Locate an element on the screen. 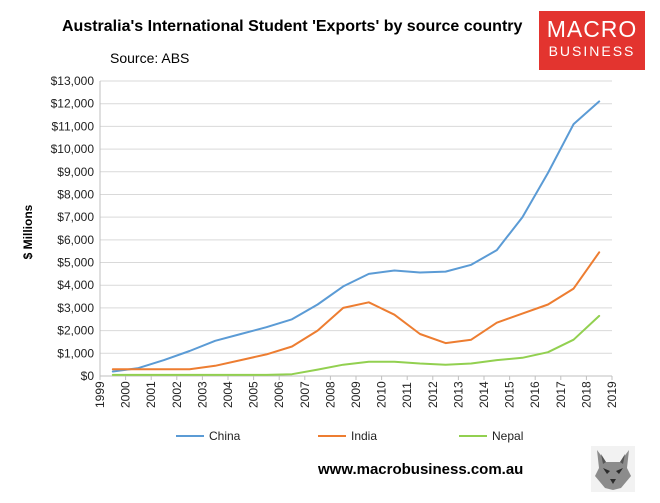 Image resolution: width=660 pixels, height=503 pixels. x-tick-label: 2005 is located at coordinates (254, 394).